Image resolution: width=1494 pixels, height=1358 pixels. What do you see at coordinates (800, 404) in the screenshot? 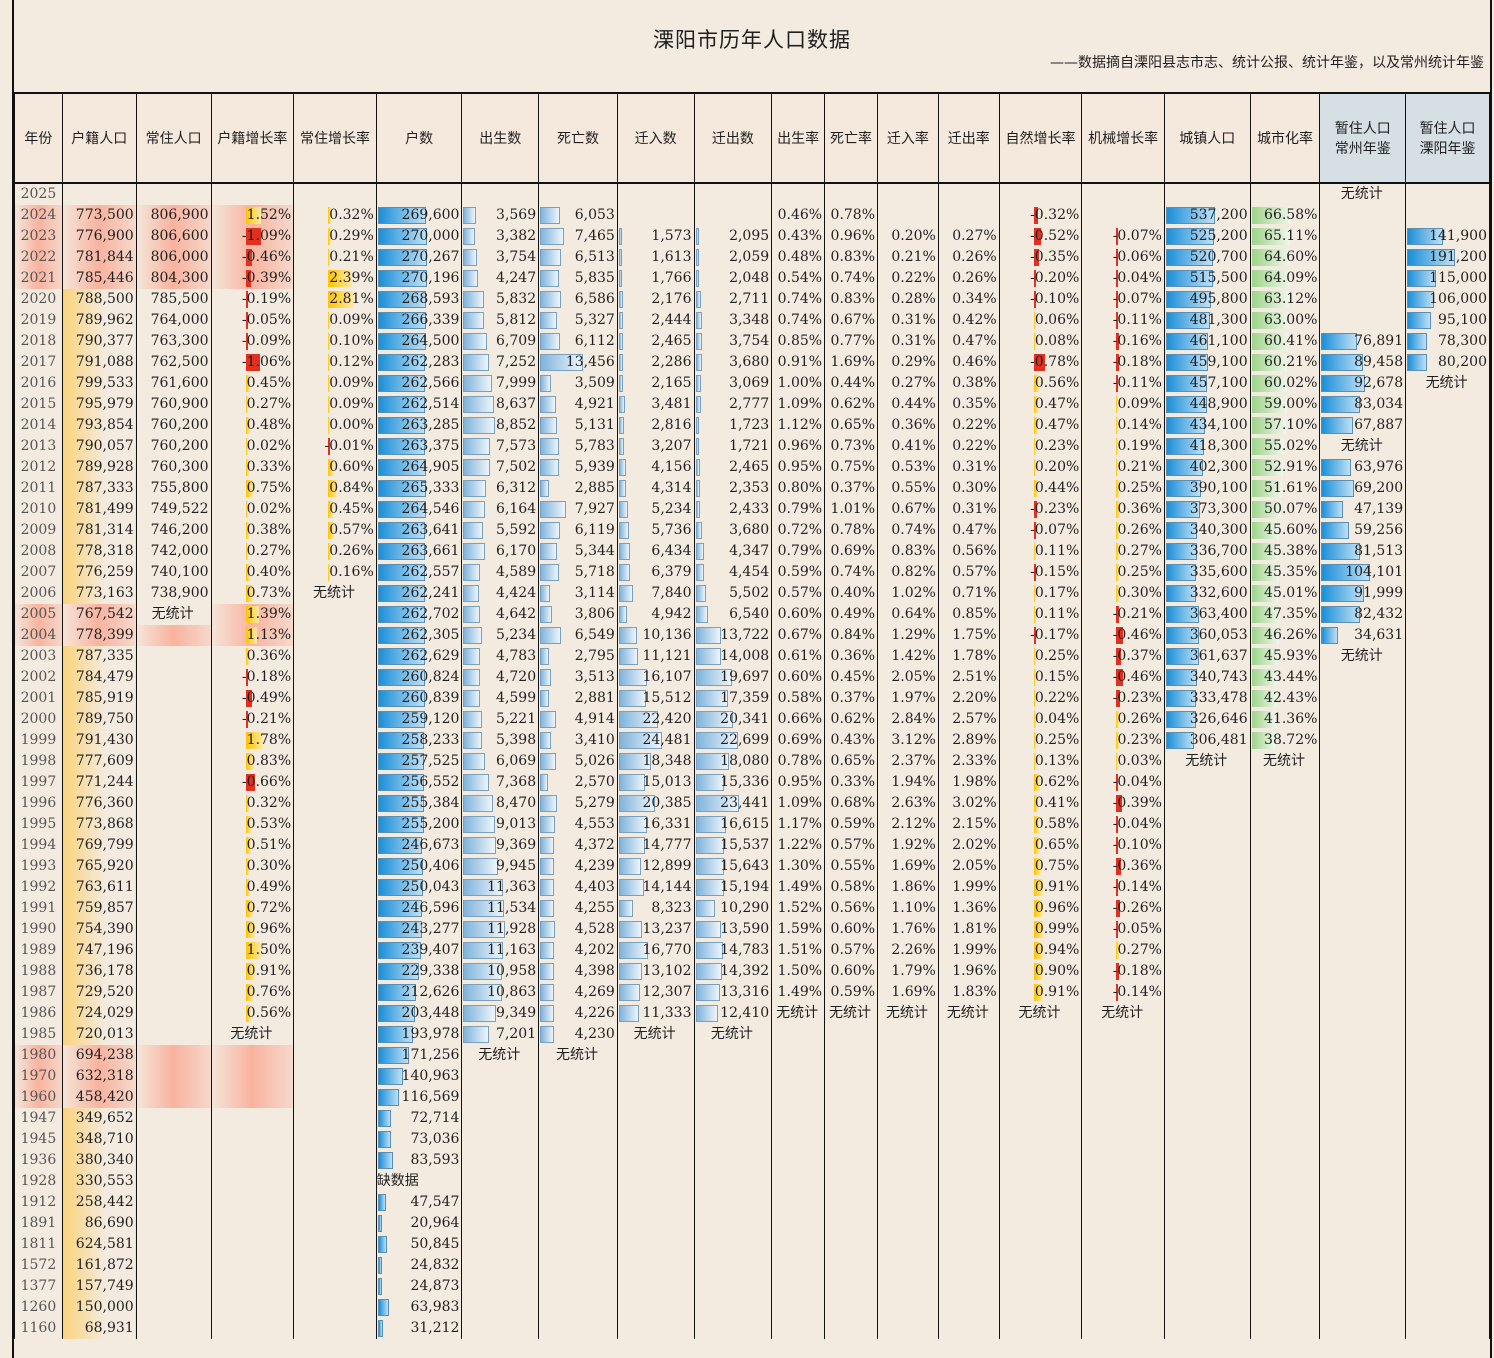
I see `cell-value: 1.09%` at bounding box center [800, 404].